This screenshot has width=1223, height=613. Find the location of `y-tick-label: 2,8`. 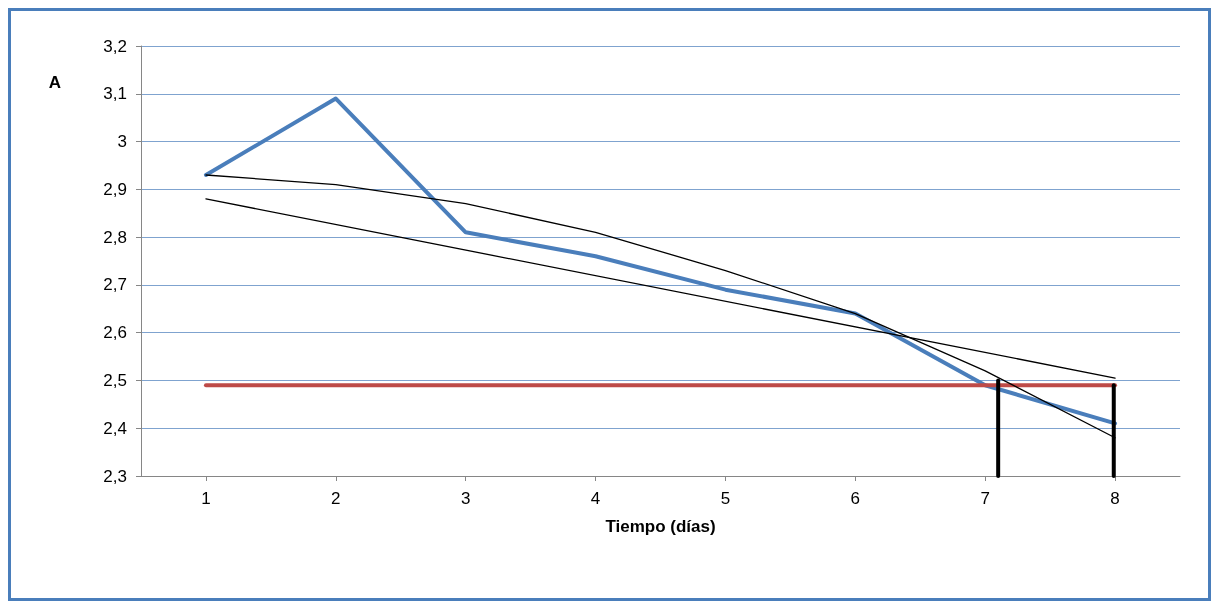

y-tick-label: 2,8 is located at coordinates (115, 237).